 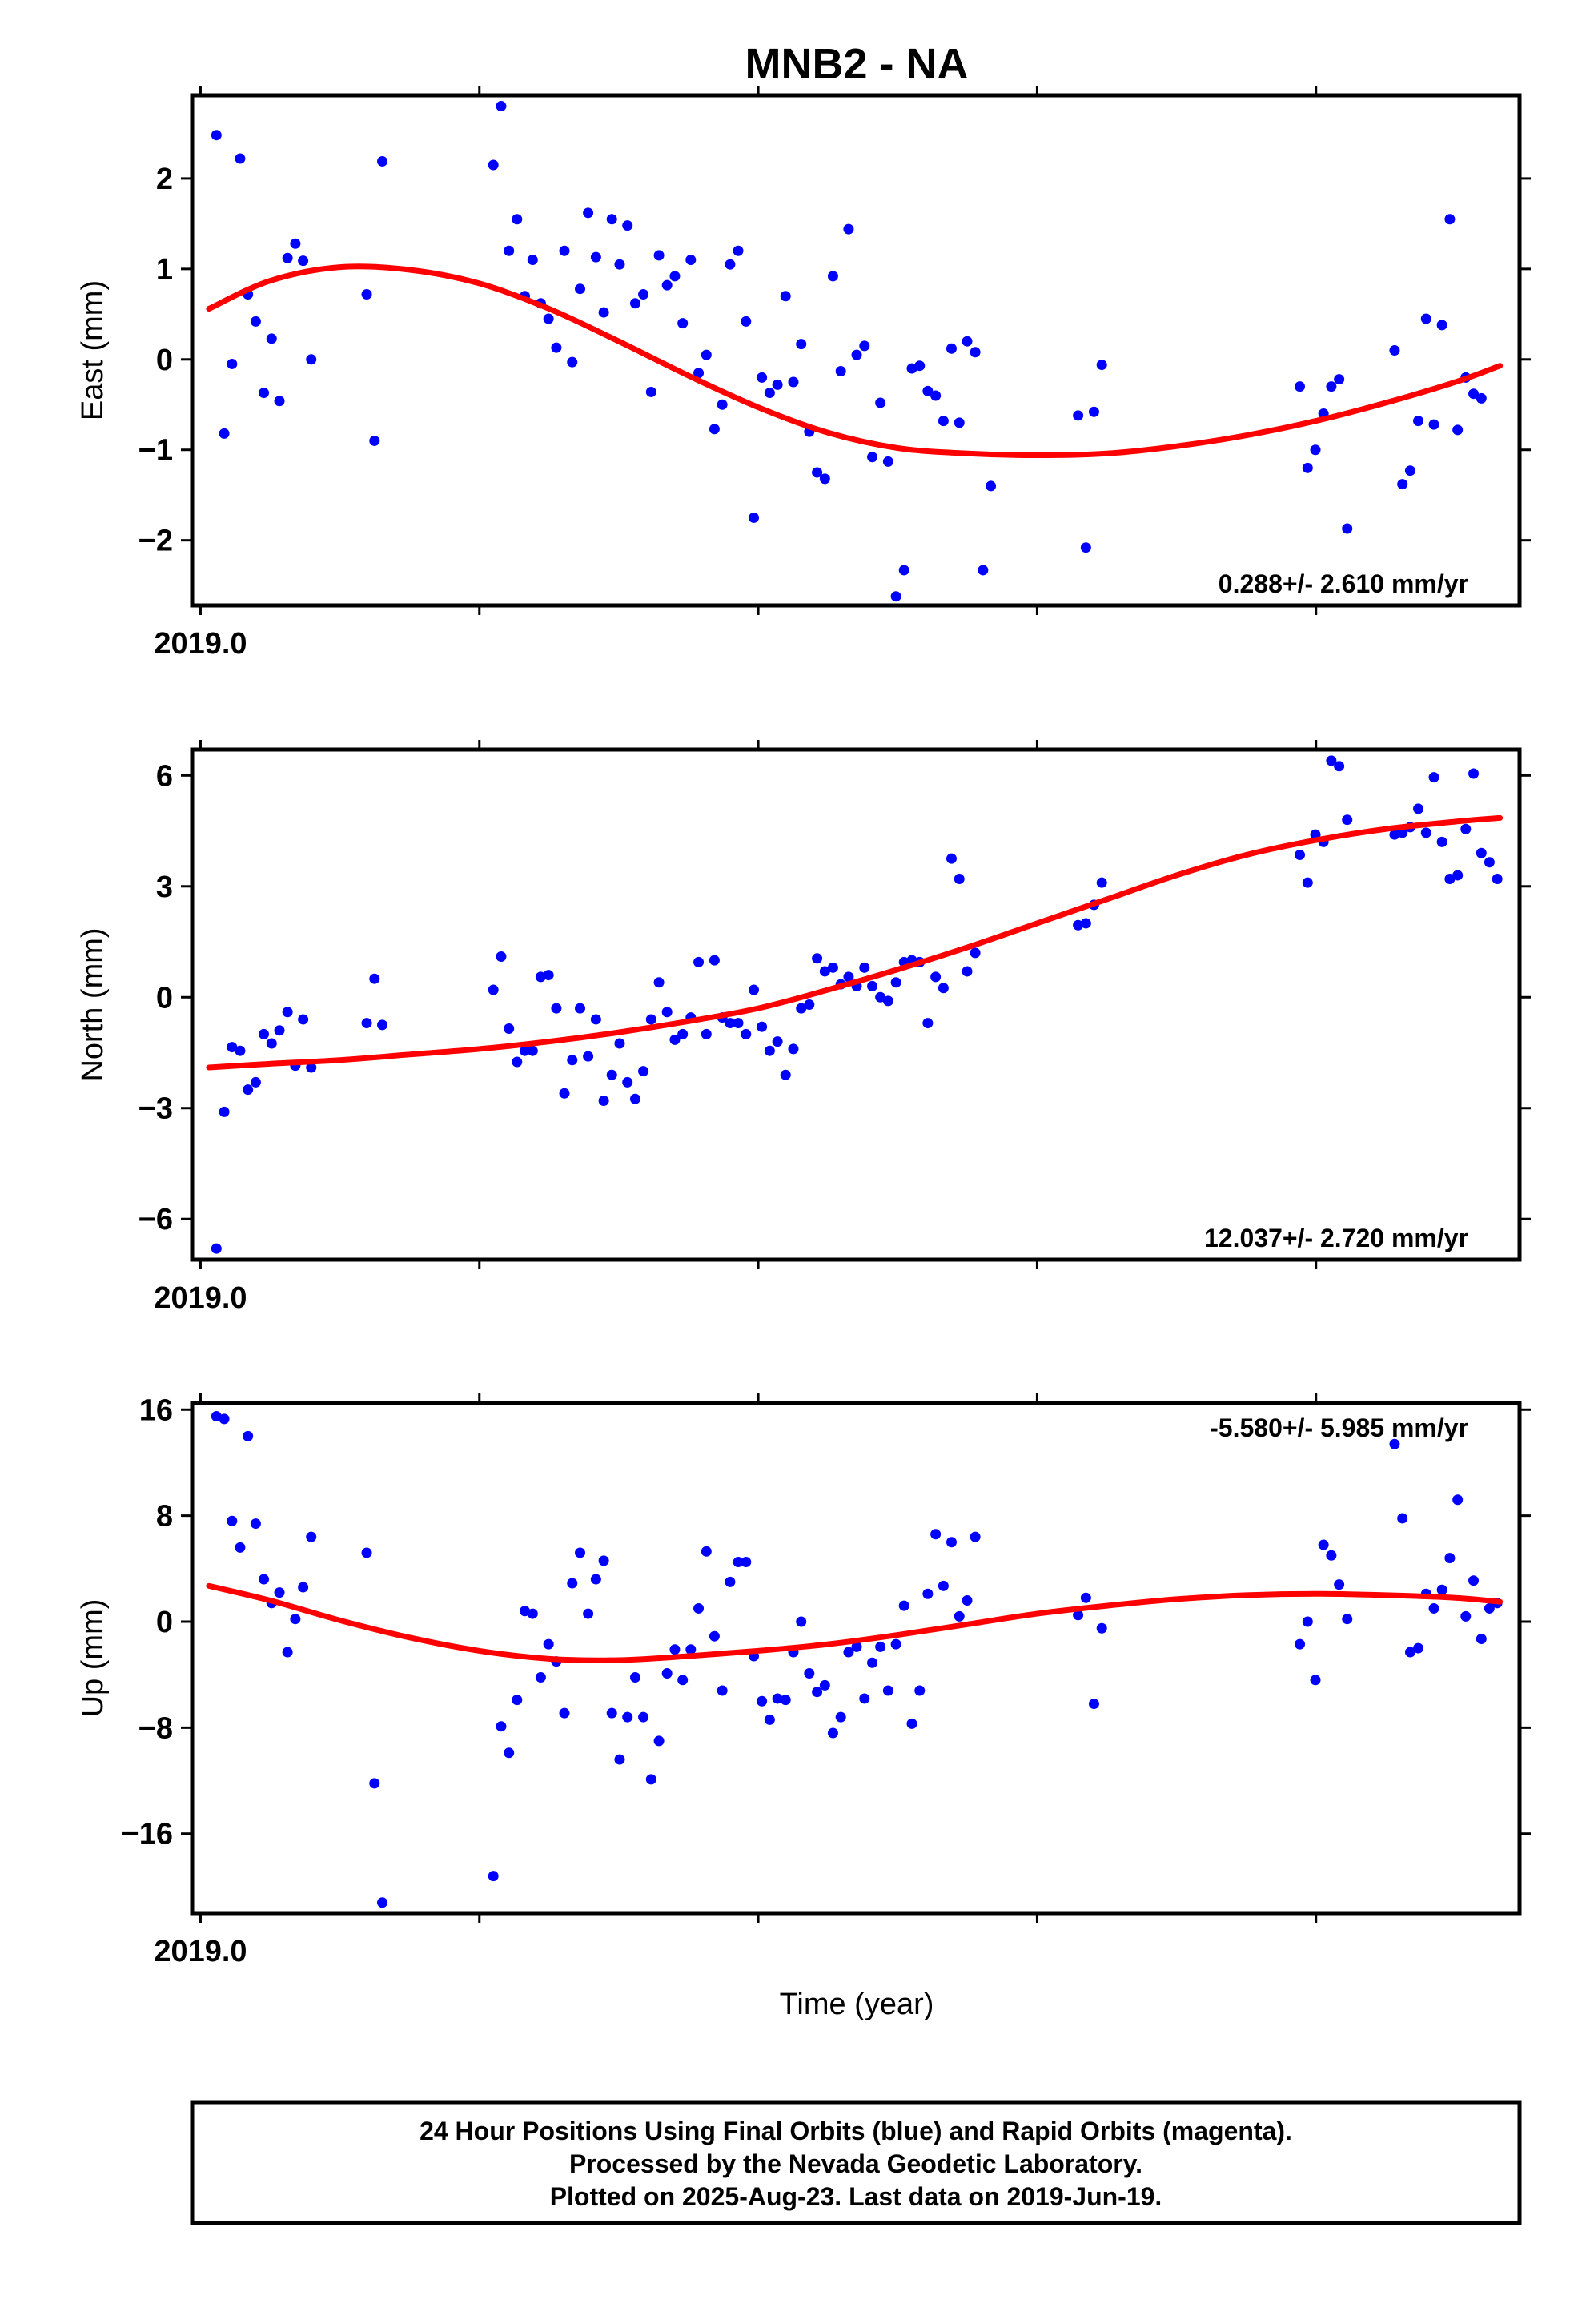 I want to click on fit-curve, so click(x=855, y=1622).